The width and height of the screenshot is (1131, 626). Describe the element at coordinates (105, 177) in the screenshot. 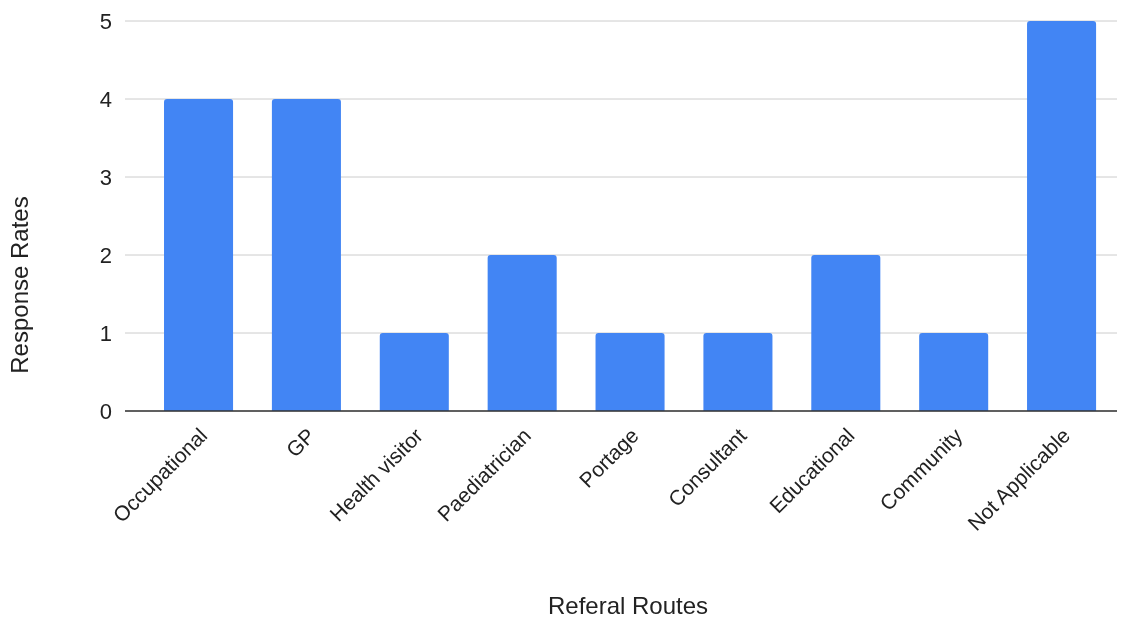

I see `y-tick-label: 3` at that location.